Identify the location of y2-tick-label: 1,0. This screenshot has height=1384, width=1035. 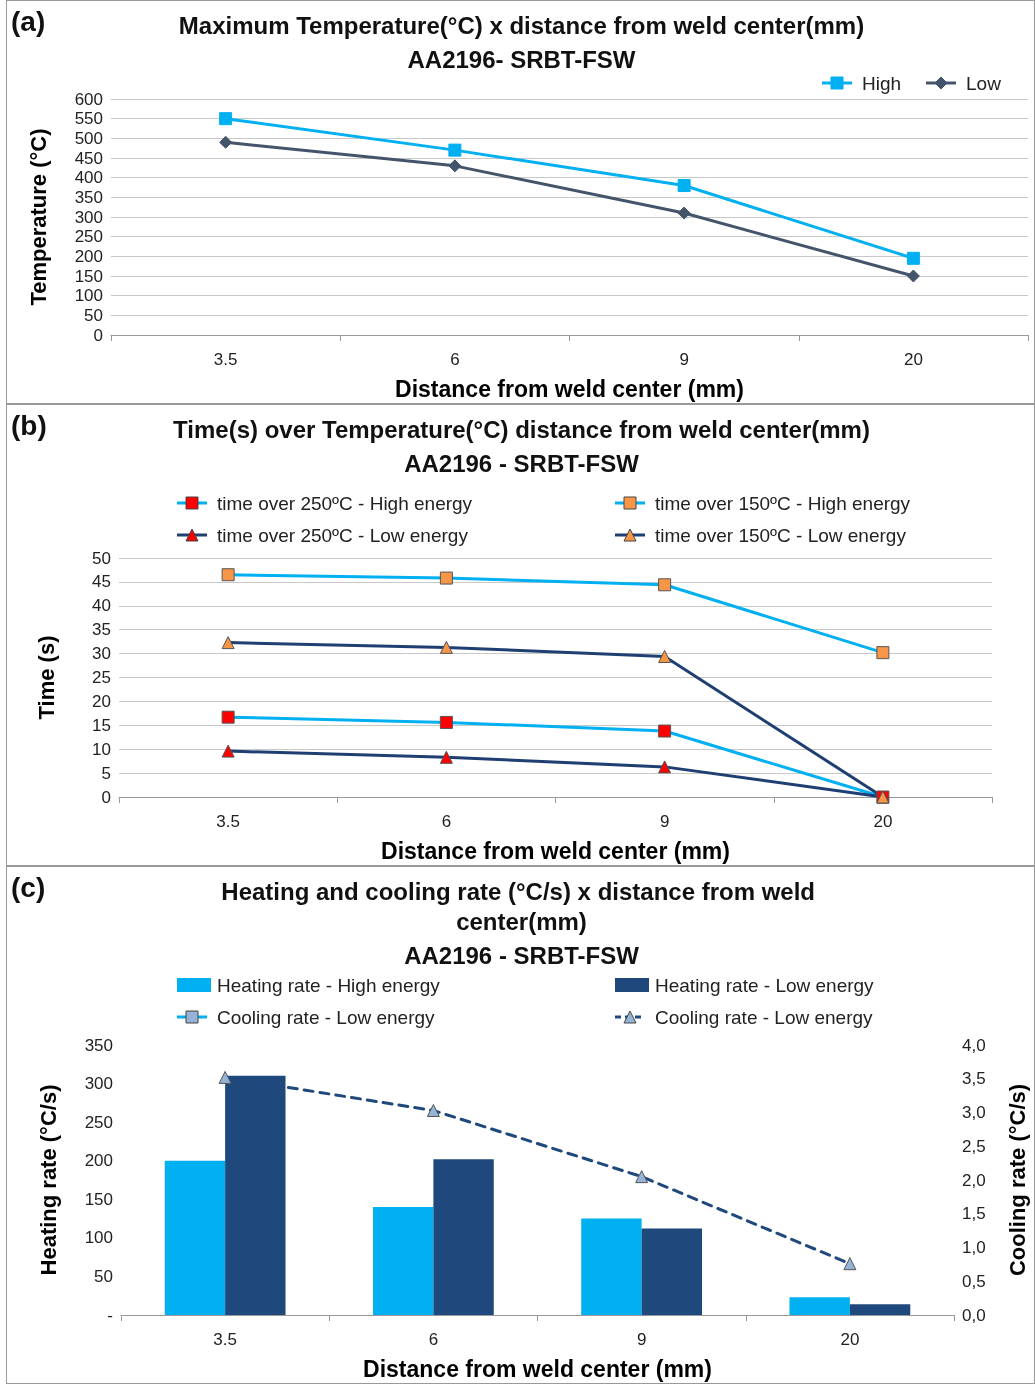
(974, 1247).